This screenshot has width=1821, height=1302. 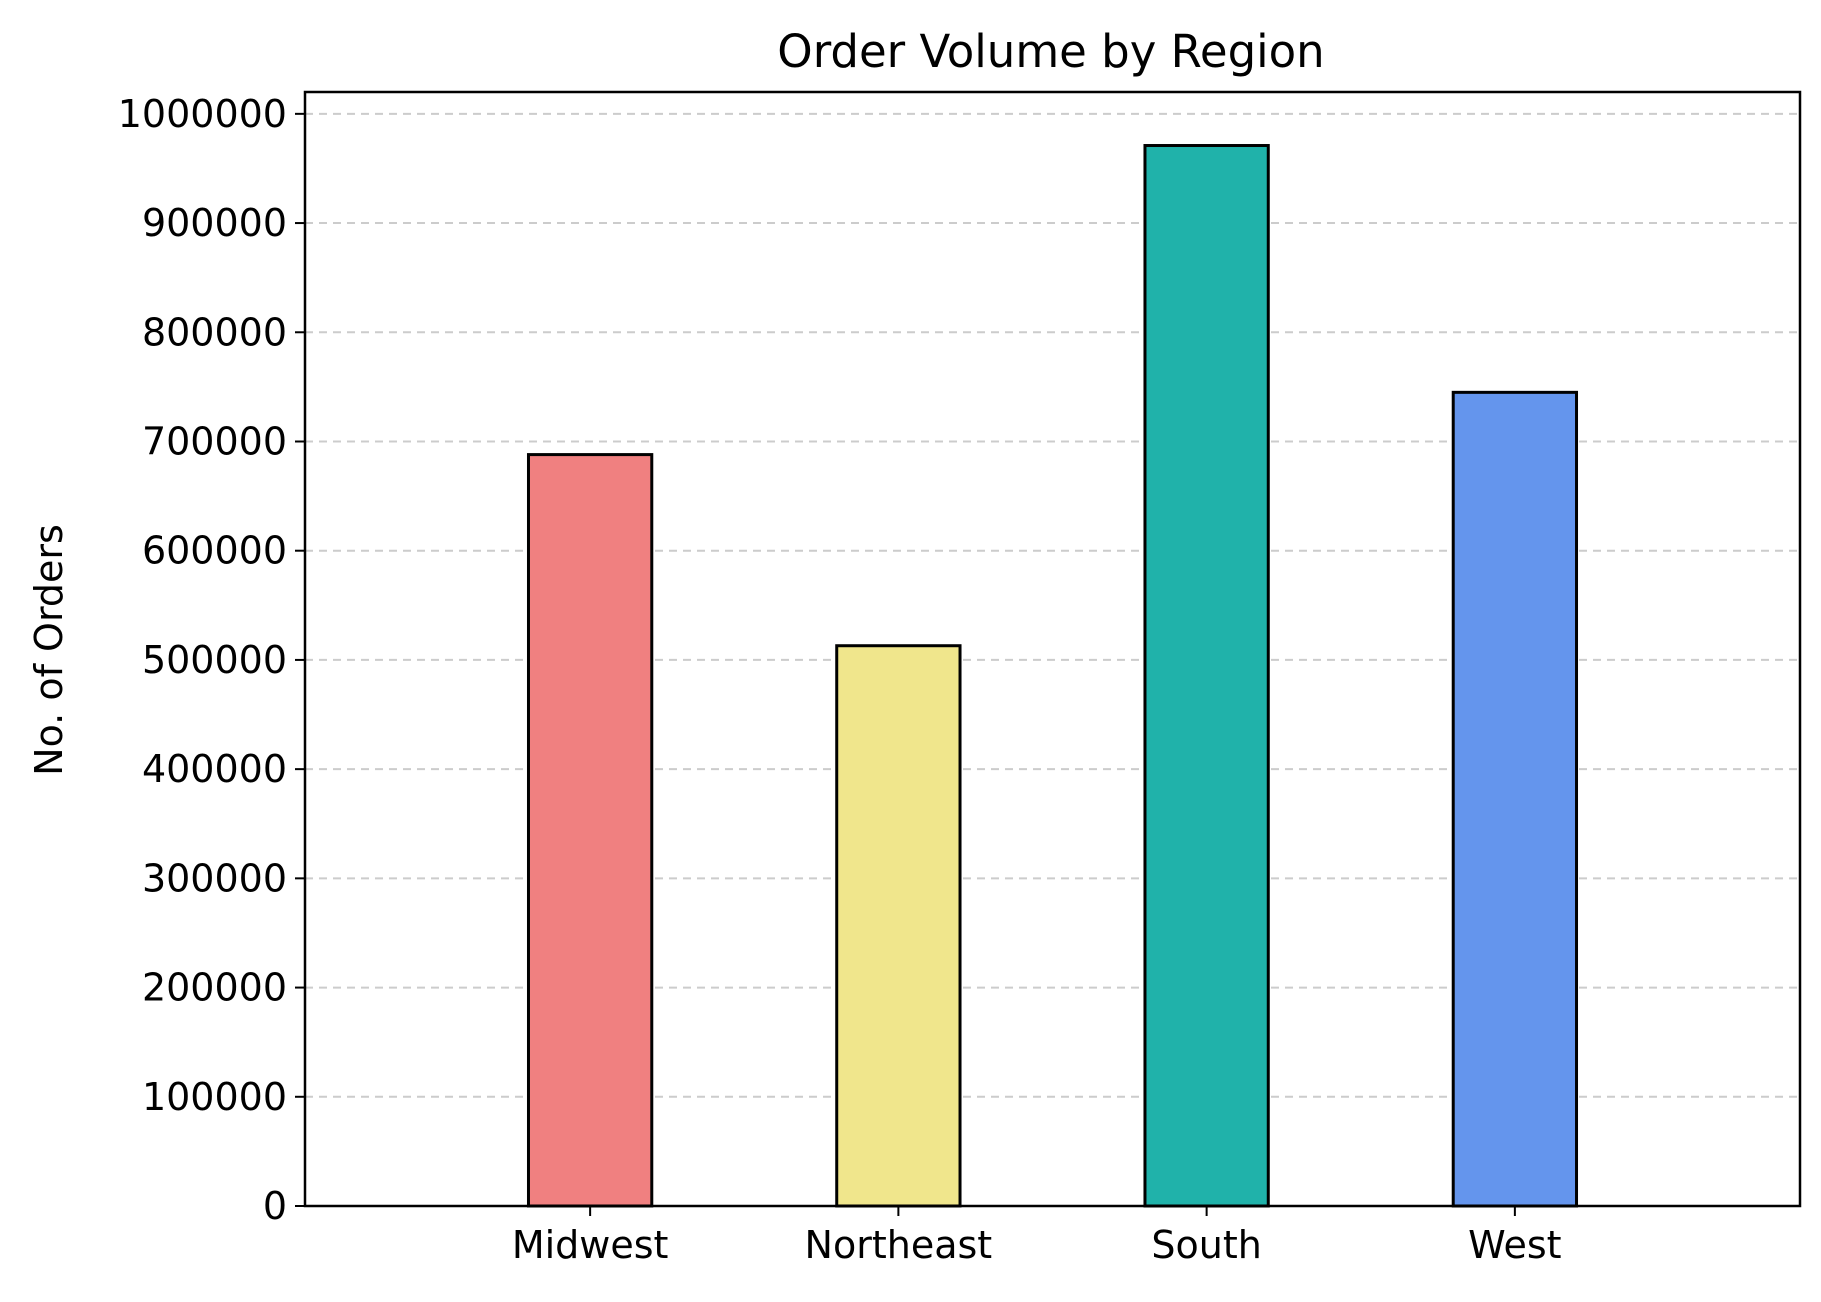 I want to click on x-tick-label: Midwest, so click(x=590, y=1245).